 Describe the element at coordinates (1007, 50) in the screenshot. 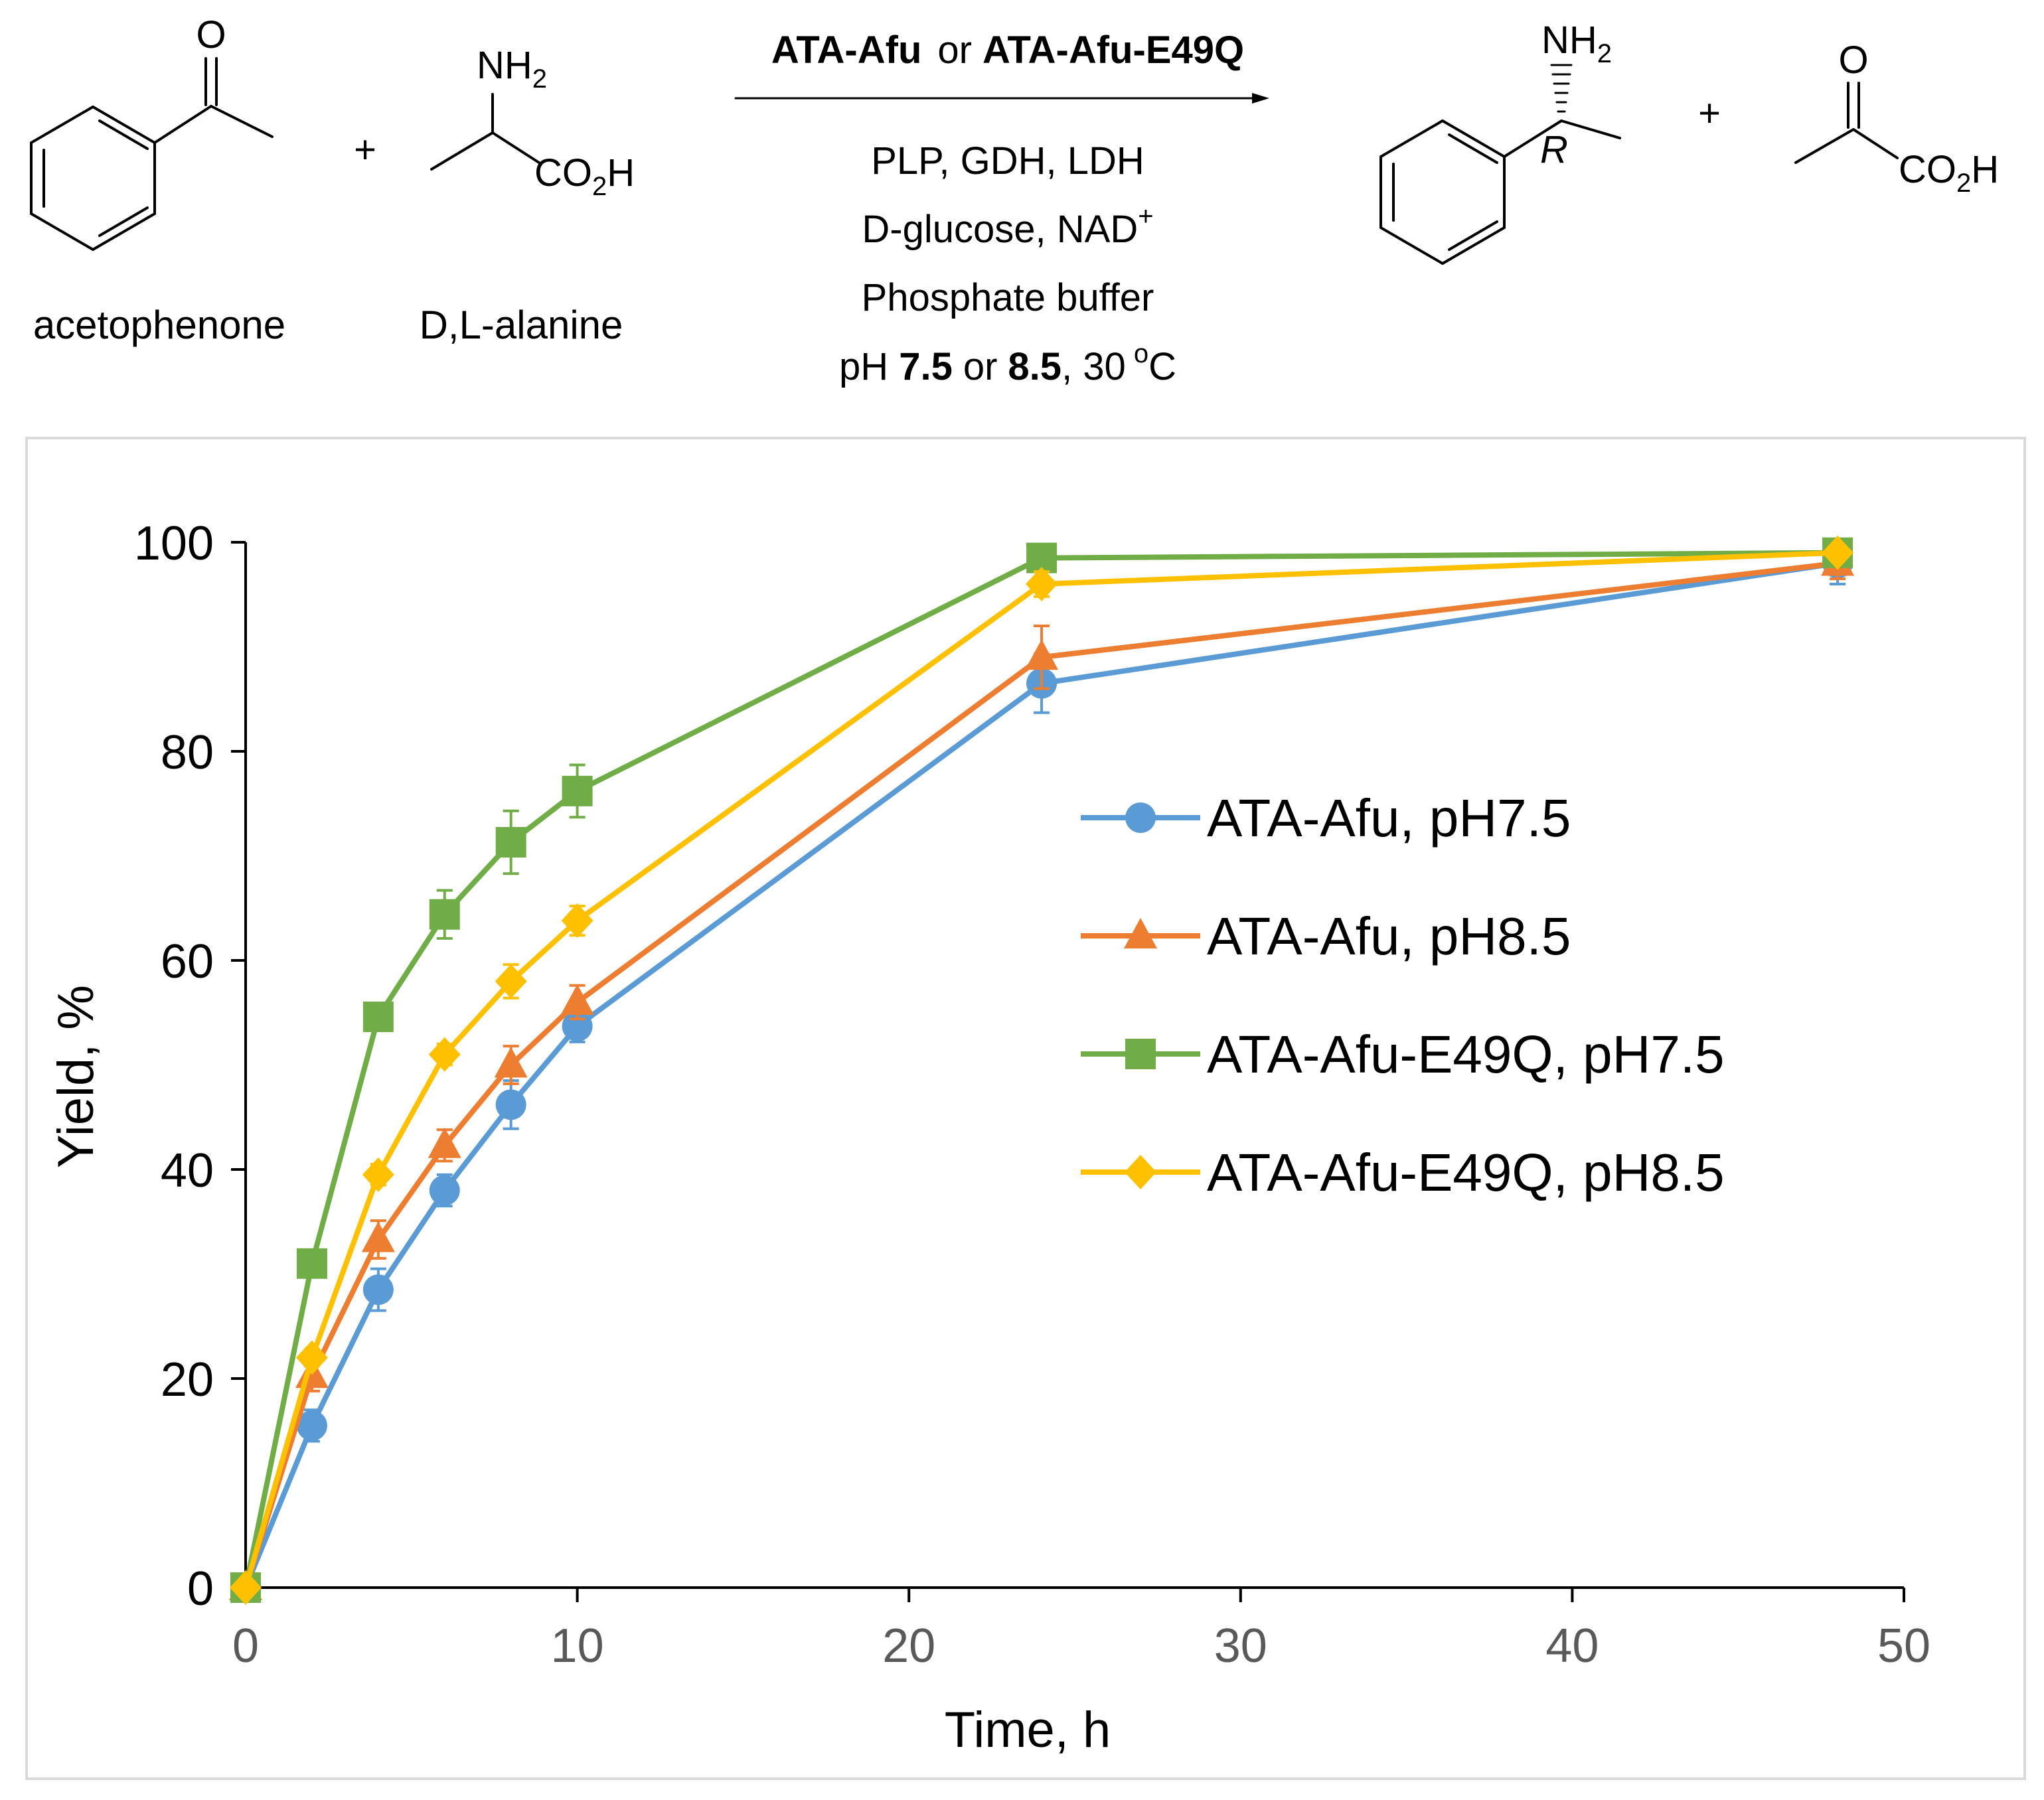

I see `enzyme-label: ATA-Afu or ATA-Afu-E49Q` at that location.